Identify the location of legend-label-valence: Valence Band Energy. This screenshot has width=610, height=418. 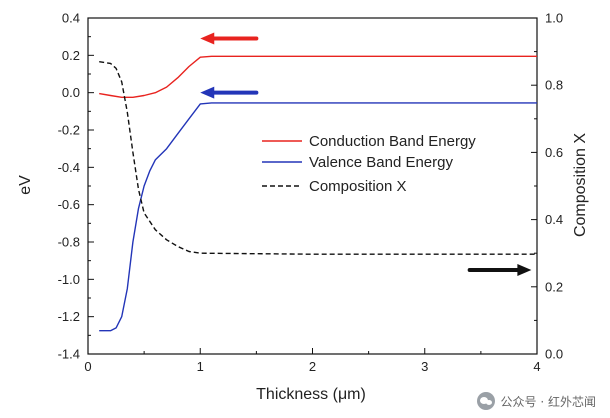
(381, 162).